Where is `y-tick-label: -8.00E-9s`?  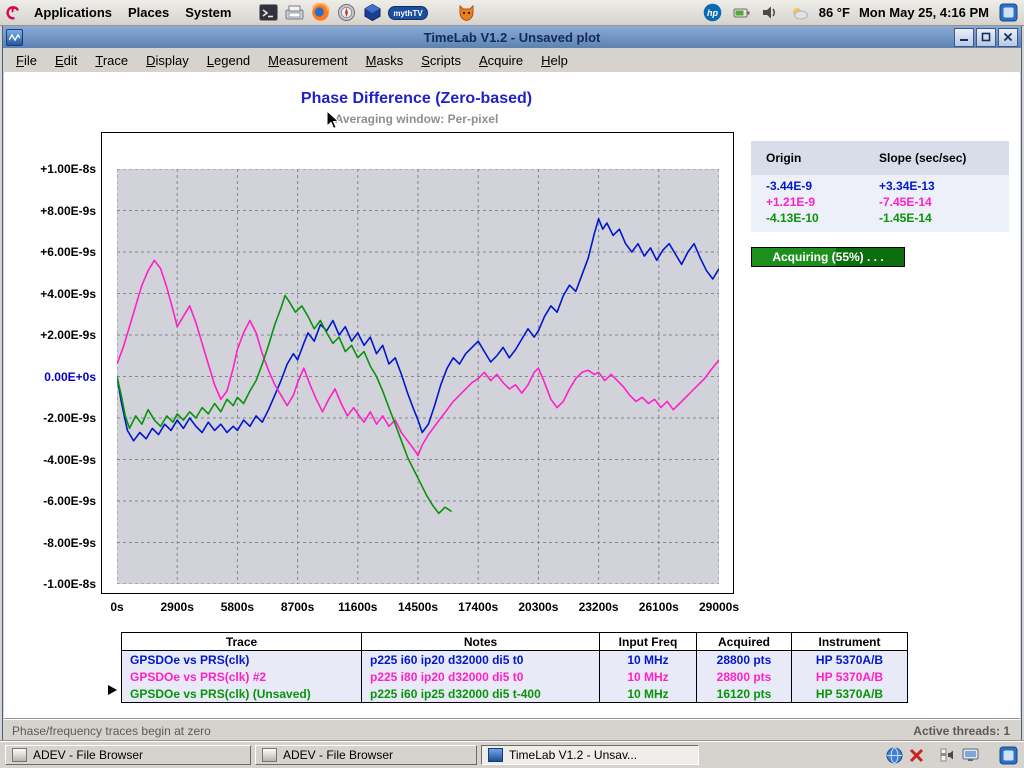
y-tick-label: -8.00E-9s is located at coordinates (69, 542).